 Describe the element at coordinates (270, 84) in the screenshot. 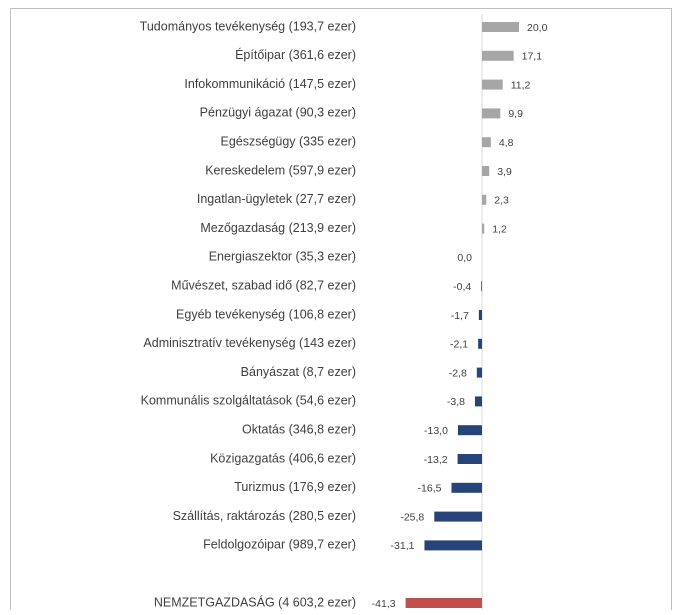

I see `category-label: Infokommunikáció (147,5 ezer)` at that location.